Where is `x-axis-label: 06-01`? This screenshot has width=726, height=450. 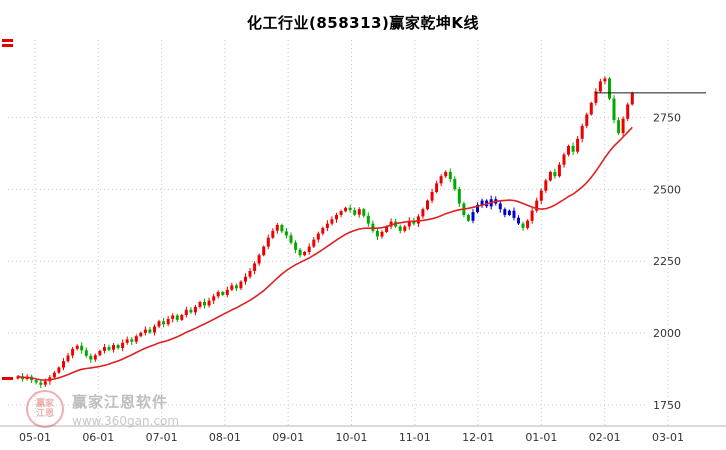
x-axis-label: 06-01 is located at coordinates (98, 437).